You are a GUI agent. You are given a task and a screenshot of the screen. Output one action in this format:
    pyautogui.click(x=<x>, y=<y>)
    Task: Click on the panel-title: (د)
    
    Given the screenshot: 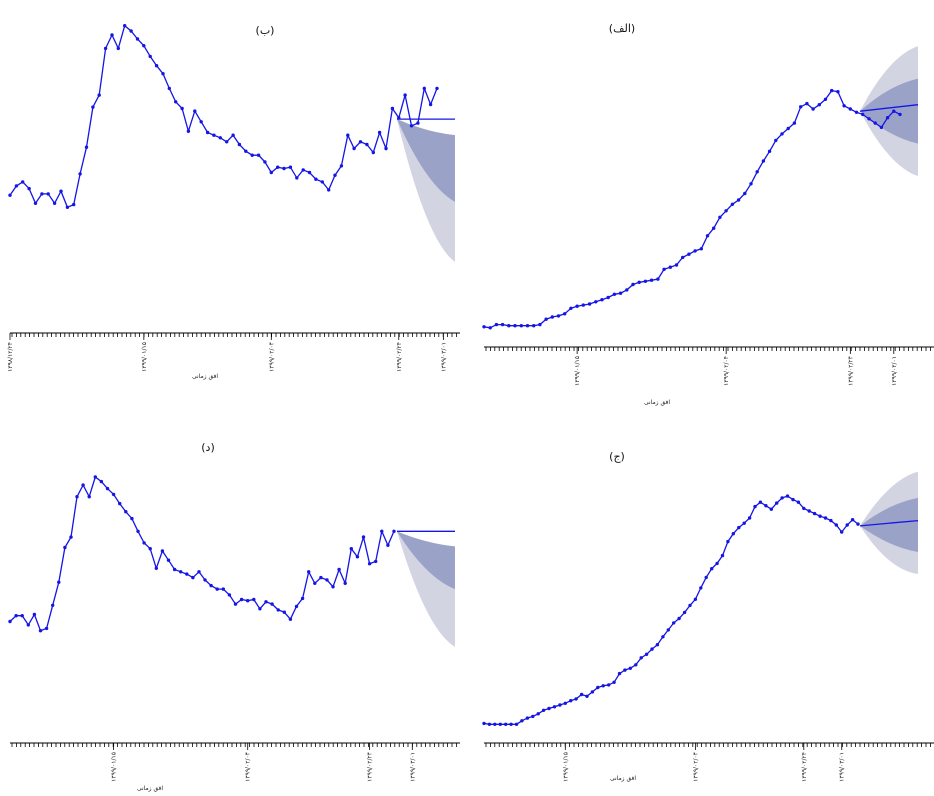 What is the action you would take?
    pyautogui.click(x=208, y=447)
    